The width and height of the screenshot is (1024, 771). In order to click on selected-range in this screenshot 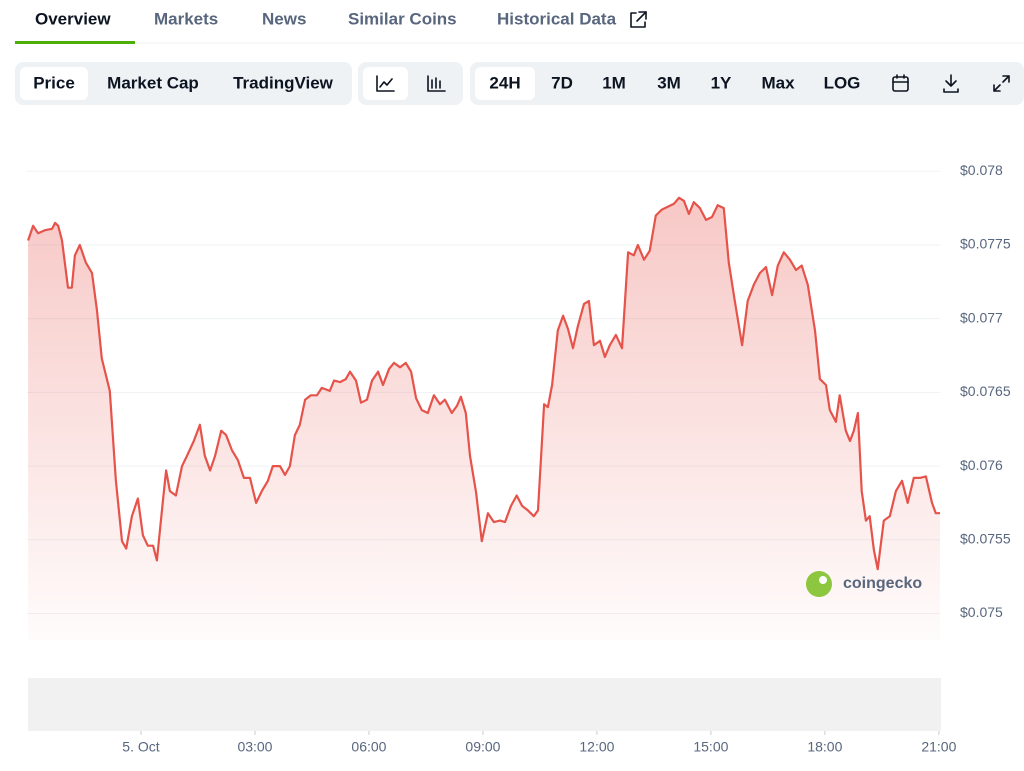, I will do `click(505, 83)`.